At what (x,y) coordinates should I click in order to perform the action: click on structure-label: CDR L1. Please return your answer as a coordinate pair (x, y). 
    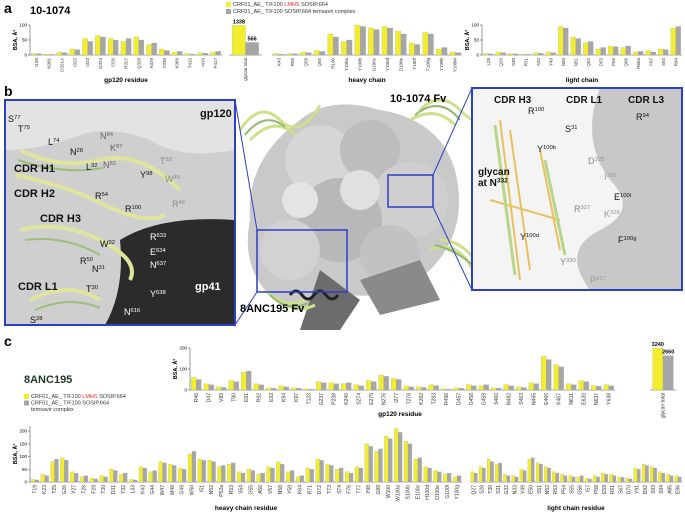
    Looking at the image, I should click on (38, 287).